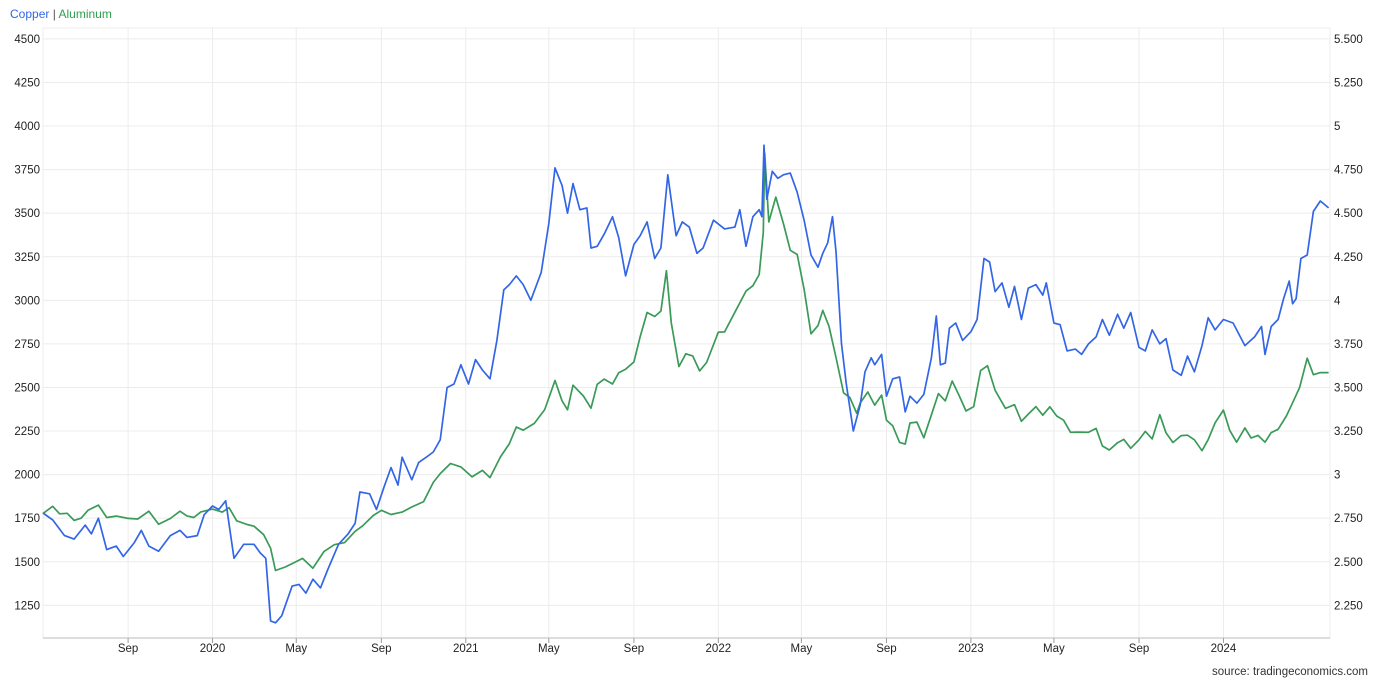 This screenshot has height=681, width=1375. I want to click on chart-legend: Copper | Aluminum, so click(61, 14).